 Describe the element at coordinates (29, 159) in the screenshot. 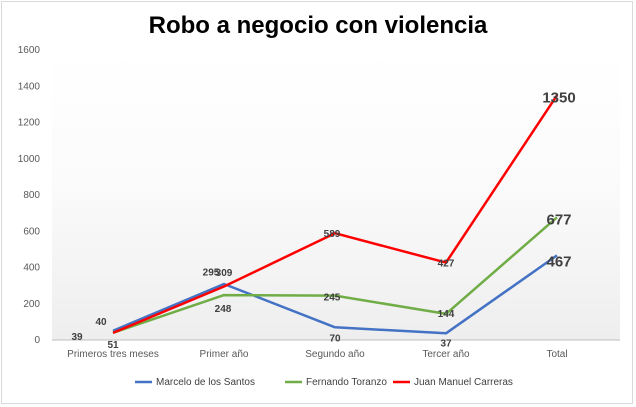

I see `y-tick-label: 1000` at that location.